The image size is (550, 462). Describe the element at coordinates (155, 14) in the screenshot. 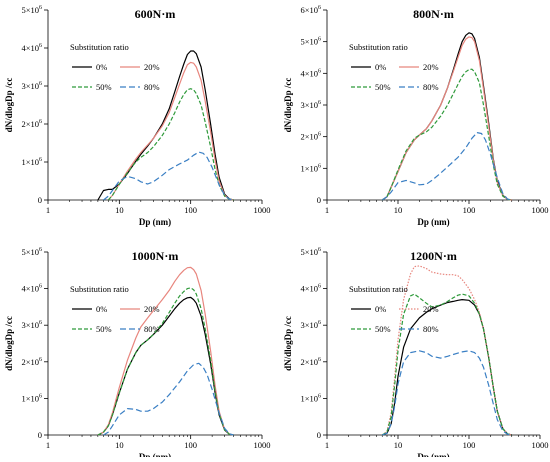

I see `chart-title: 600N·m` at that location.